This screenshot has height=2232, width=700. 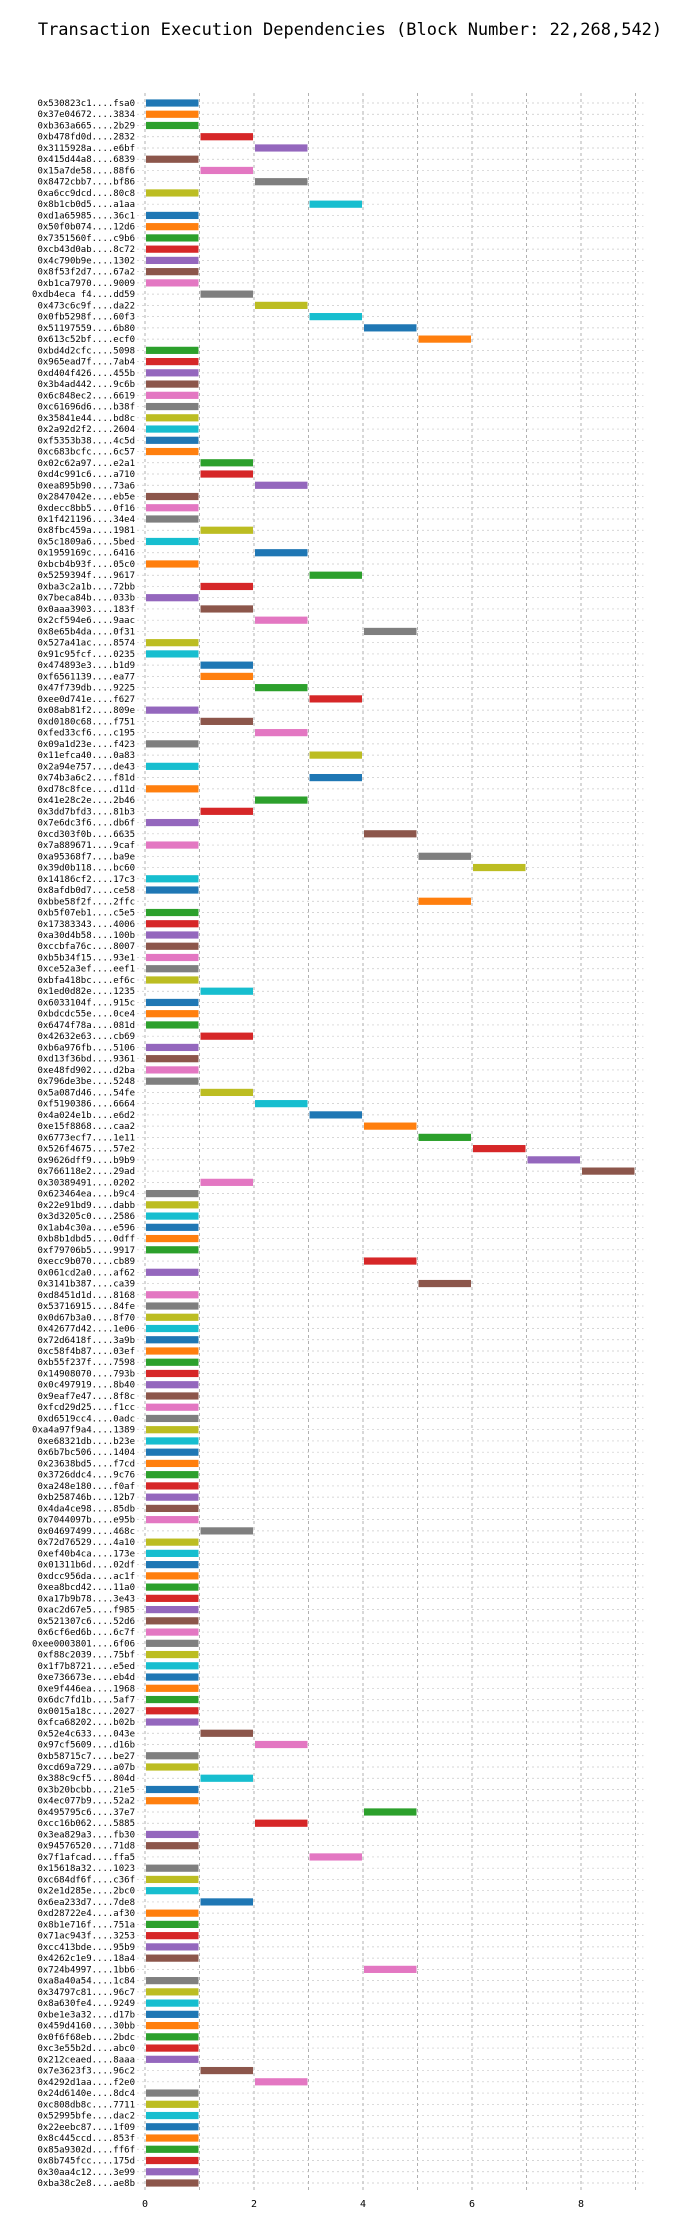 I want to click on y-tick-label: 0x3b4ad442....9c6b, so click(x=86, y=385).